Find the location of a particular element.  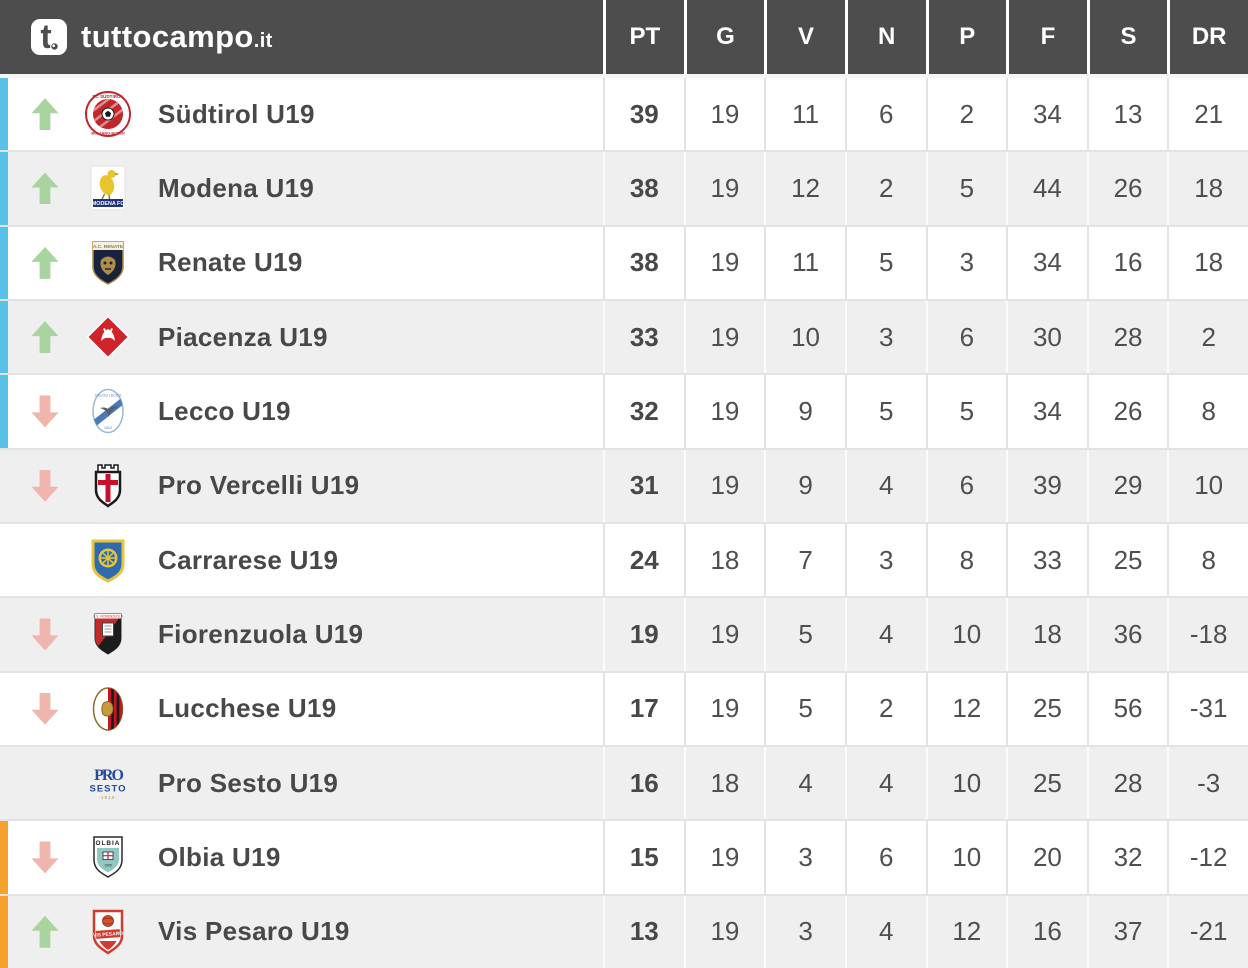

column-header-v: V is located at coordinates (804, 37).